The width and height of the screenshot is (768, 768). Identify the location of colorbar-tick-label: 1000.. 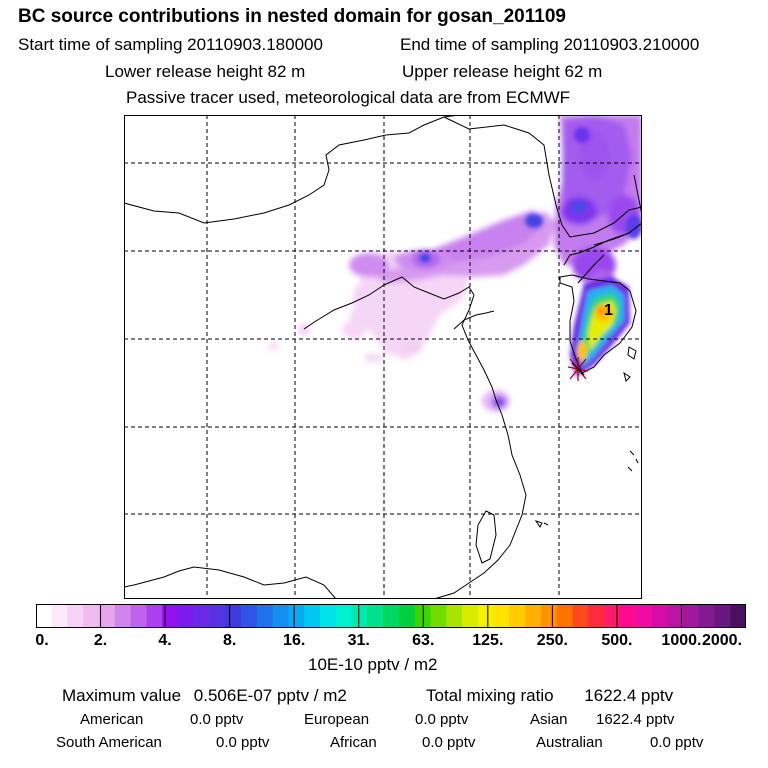
(681, 640).